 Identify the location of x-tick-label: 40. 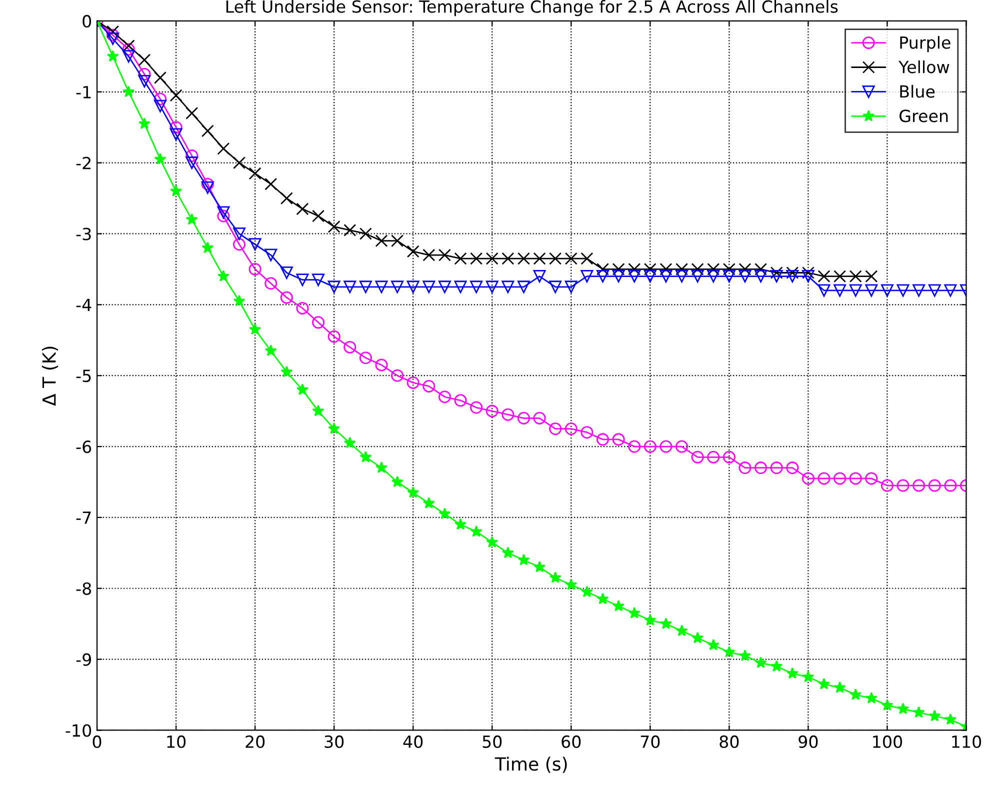
(413, 741).